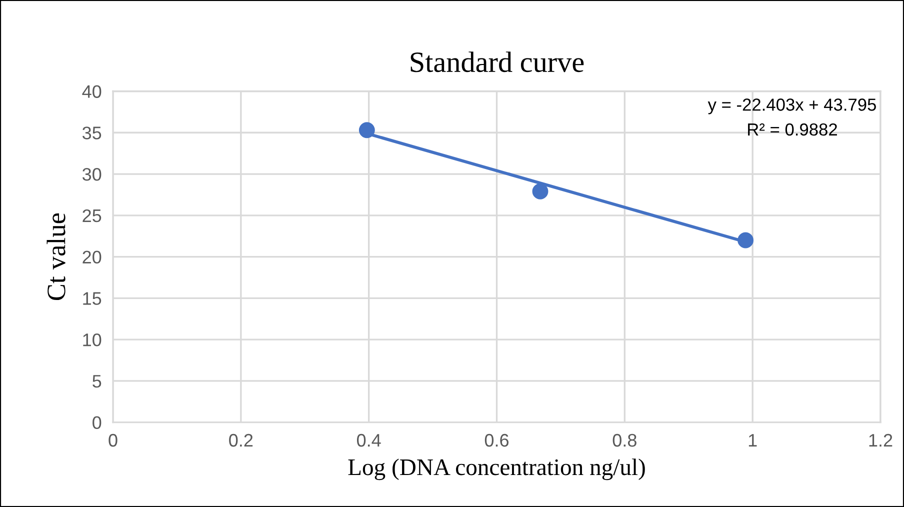  I want to click on y-tick-label: 5, so click(97, 381).